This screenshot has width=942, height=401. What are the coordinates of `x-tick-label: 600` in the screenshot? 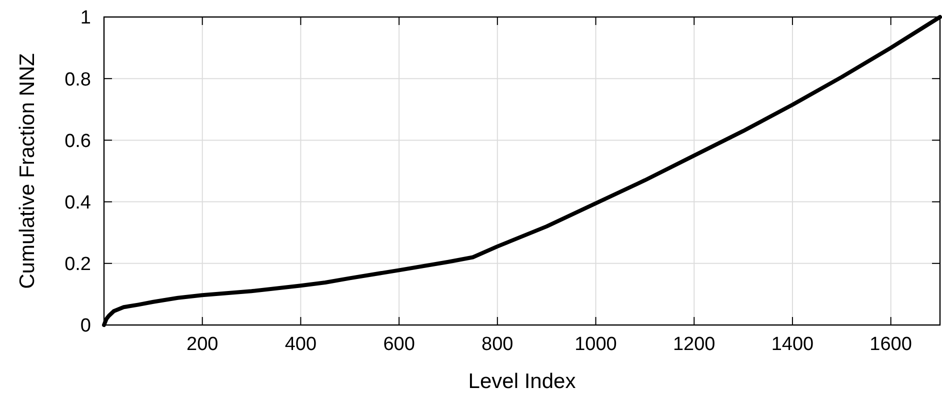 It's located at (399, 344).